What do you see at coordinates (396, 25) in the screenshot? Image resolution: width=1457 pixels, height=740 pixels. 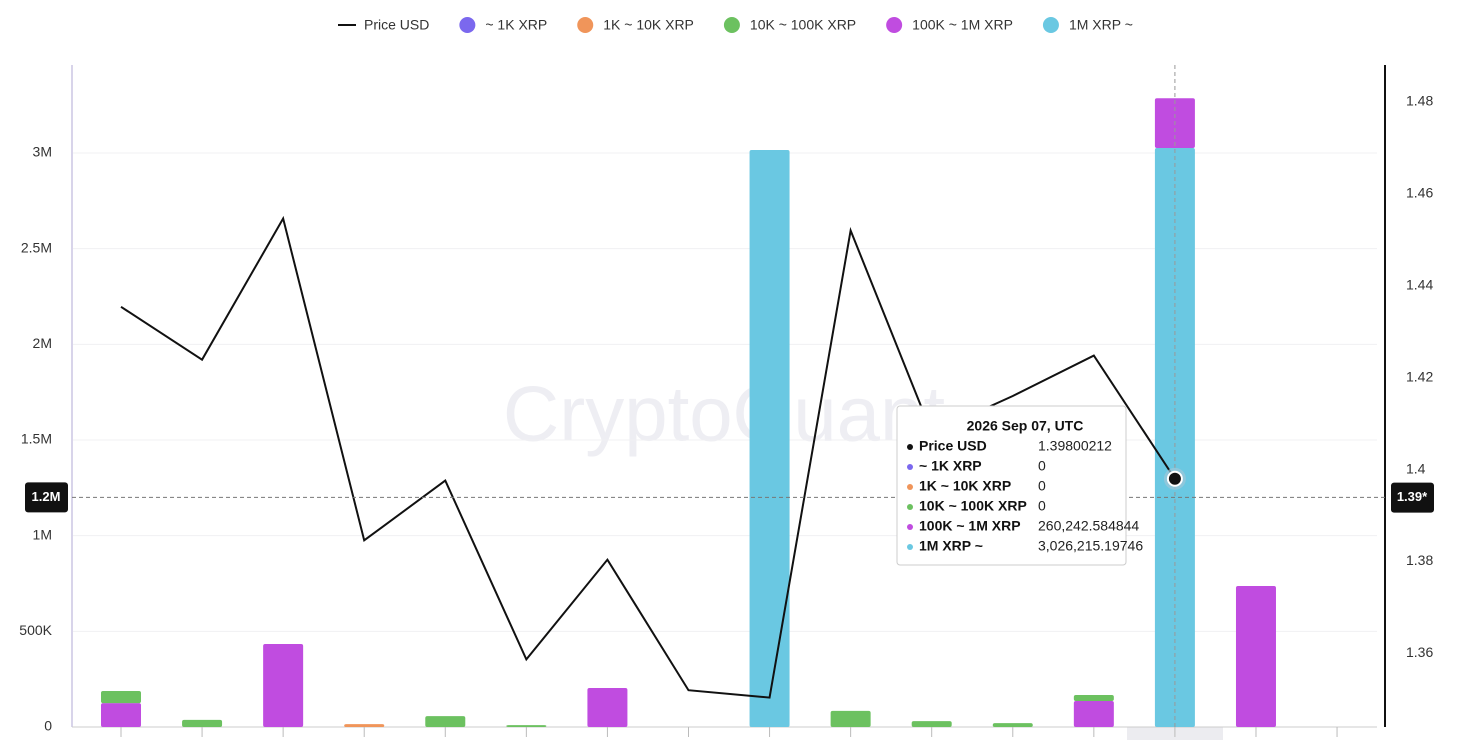 I see `legend-label: Price USD` at bounding box center [396, 25].